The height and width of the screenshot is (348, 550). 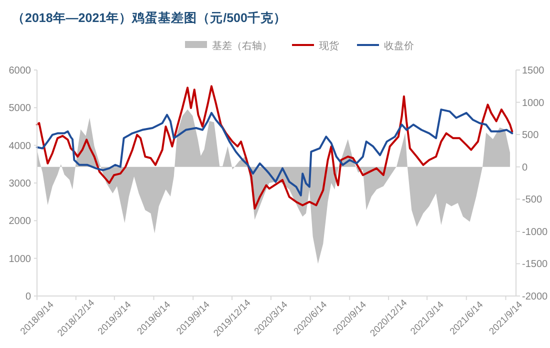 What do you see at coordinates (149, 18) in the screenshot?
I see `title: （2018年—2021年）鸡蛋基差图（元/500千克）` at bounding box center [149, 18].